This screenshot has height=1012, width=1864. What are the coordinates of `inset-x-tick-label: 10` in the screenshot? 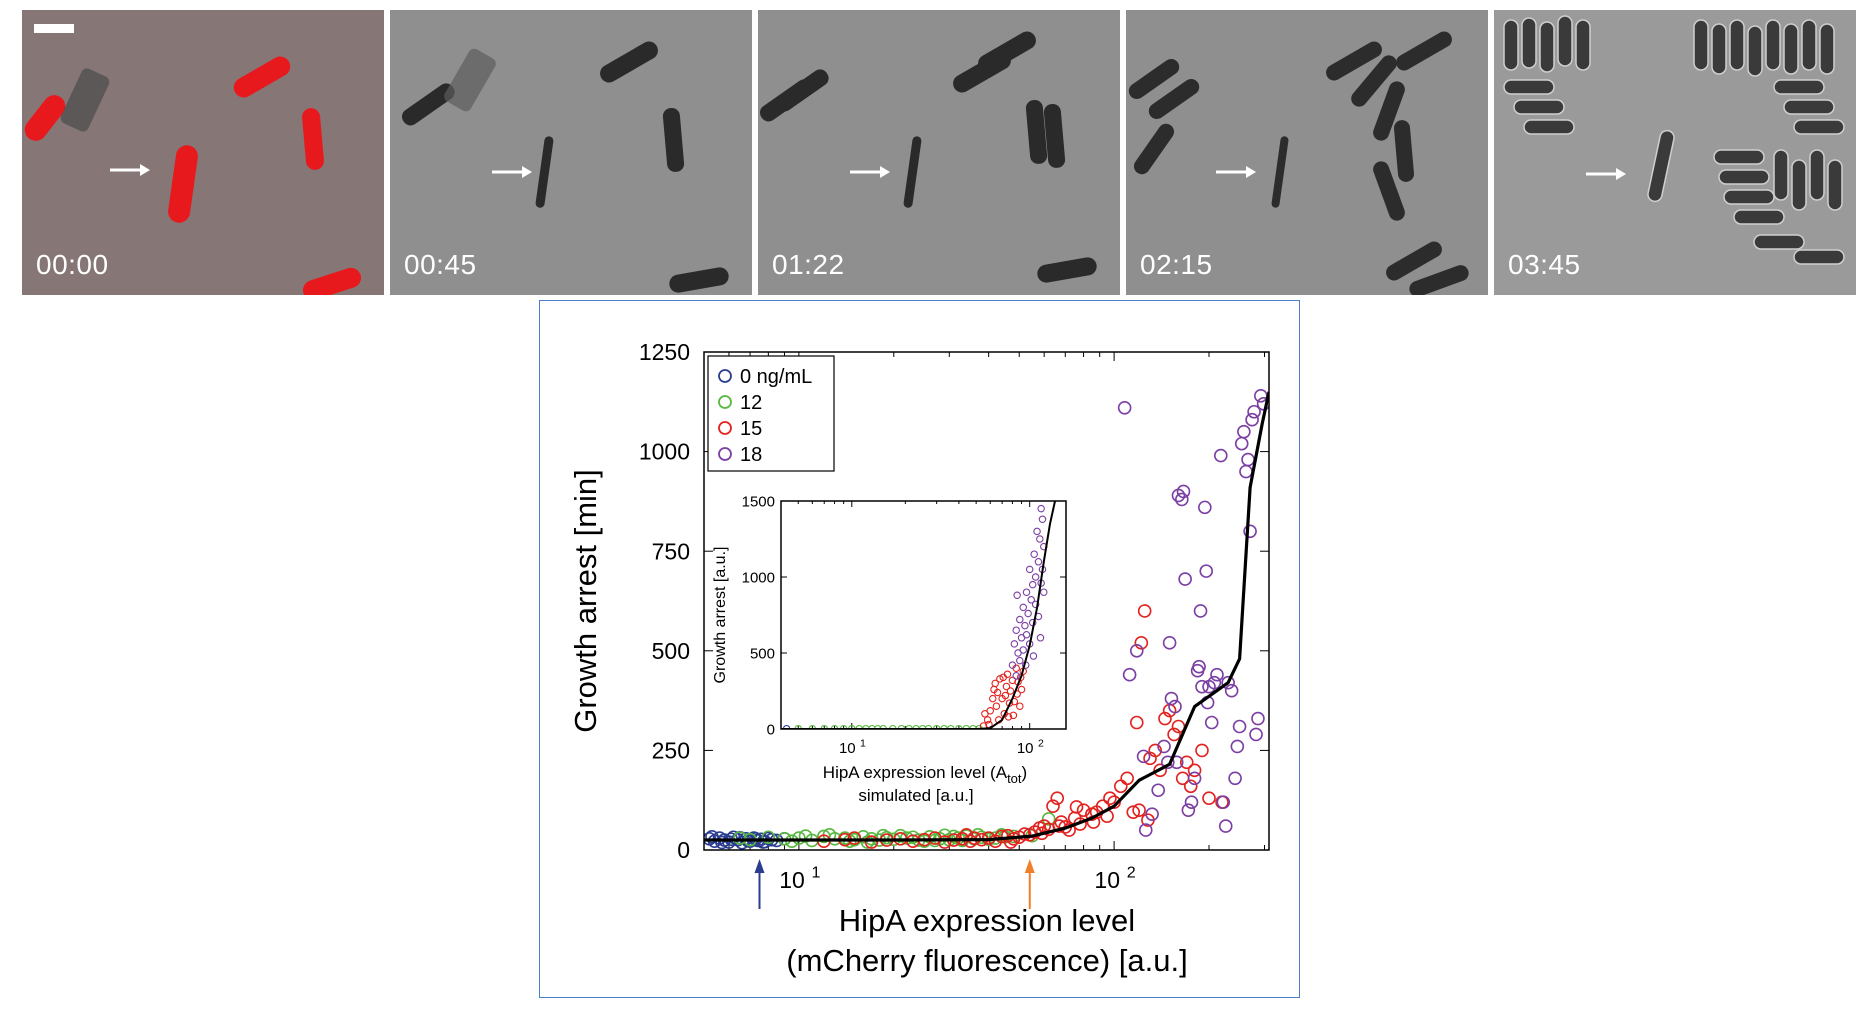 It's located at (1025, 748).